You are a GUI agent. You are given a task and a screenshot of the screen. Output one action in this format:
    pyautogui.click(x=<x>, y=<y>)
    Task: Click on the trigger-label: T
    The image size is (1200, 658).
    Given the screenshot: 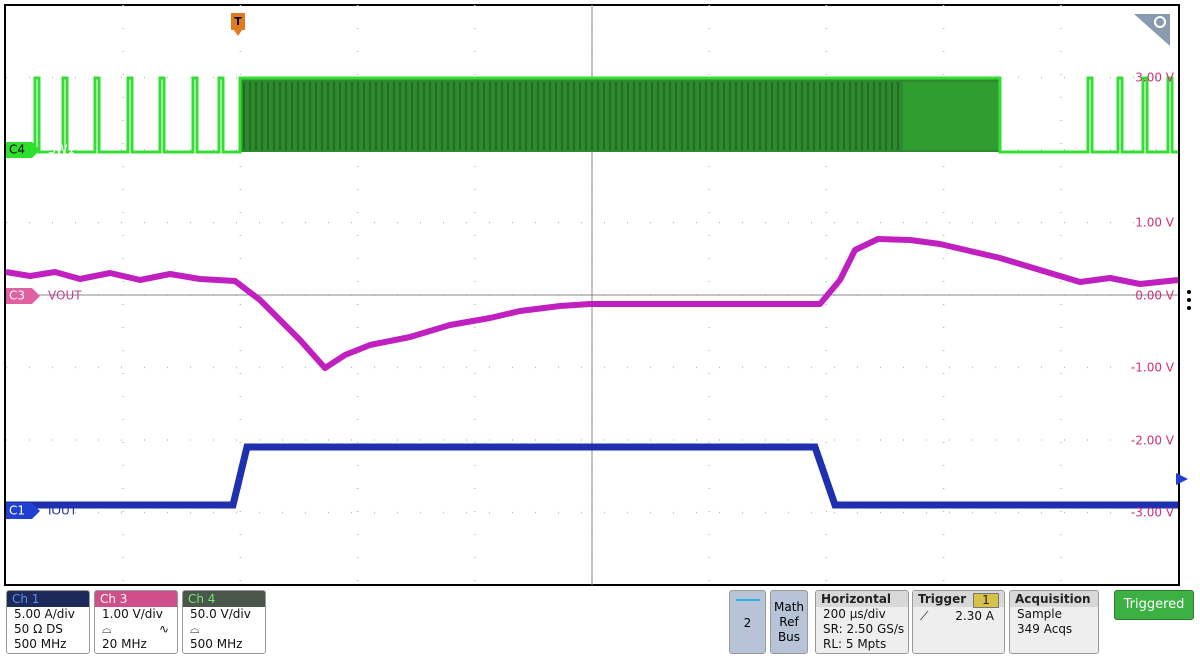 What is the action you would take?
    pyautogui.click(x=238, y=21)
    